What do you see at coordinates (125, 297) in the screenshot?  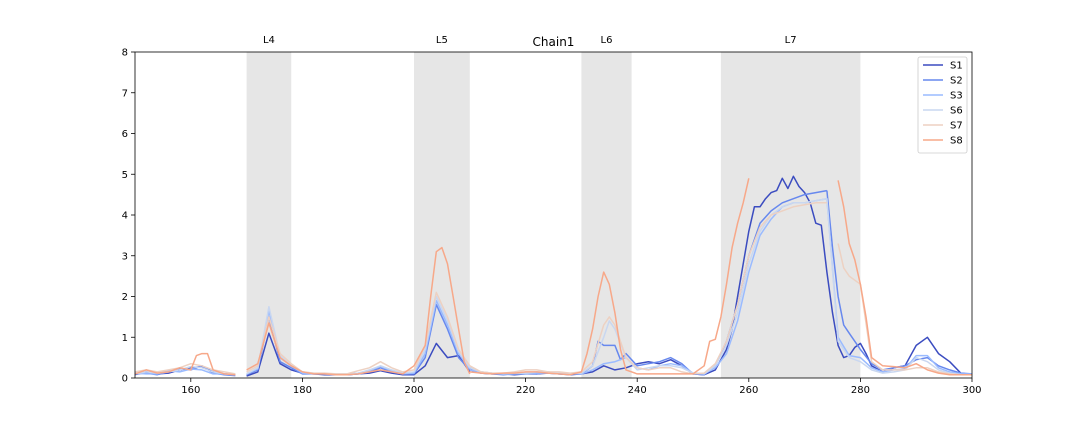 I see `y-tick-label: 2` at bounding box center [125, 297].